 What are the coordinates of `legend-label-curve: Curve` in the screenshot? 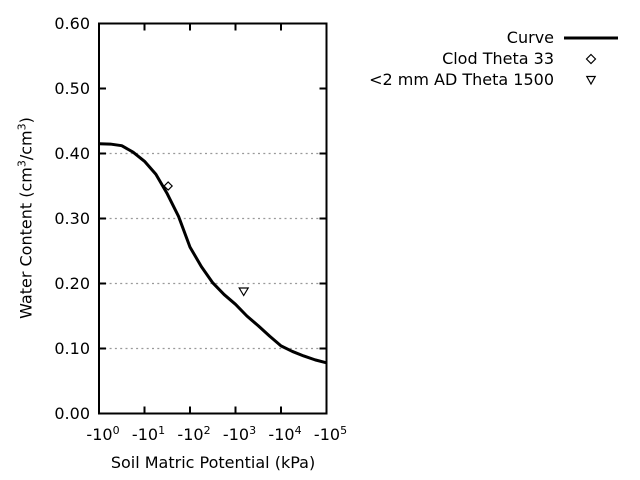 It's located at (530, 37).